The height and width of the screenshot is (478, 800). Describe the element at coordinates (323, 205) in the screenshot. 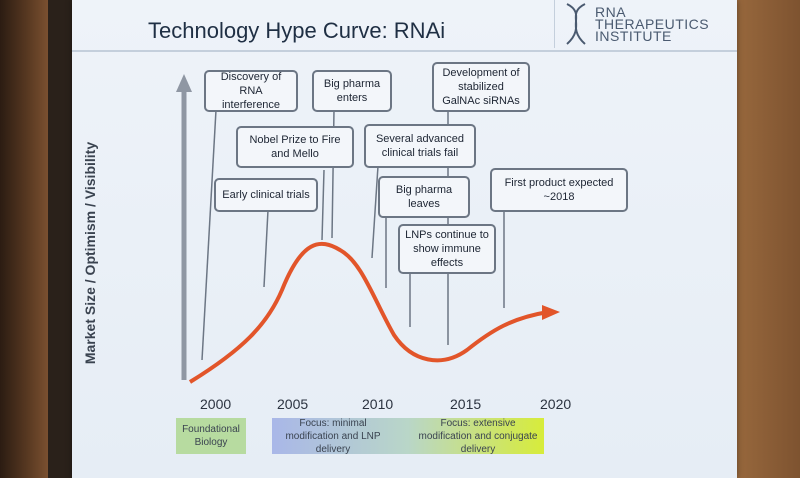

I see `leader-nobel` at that location.